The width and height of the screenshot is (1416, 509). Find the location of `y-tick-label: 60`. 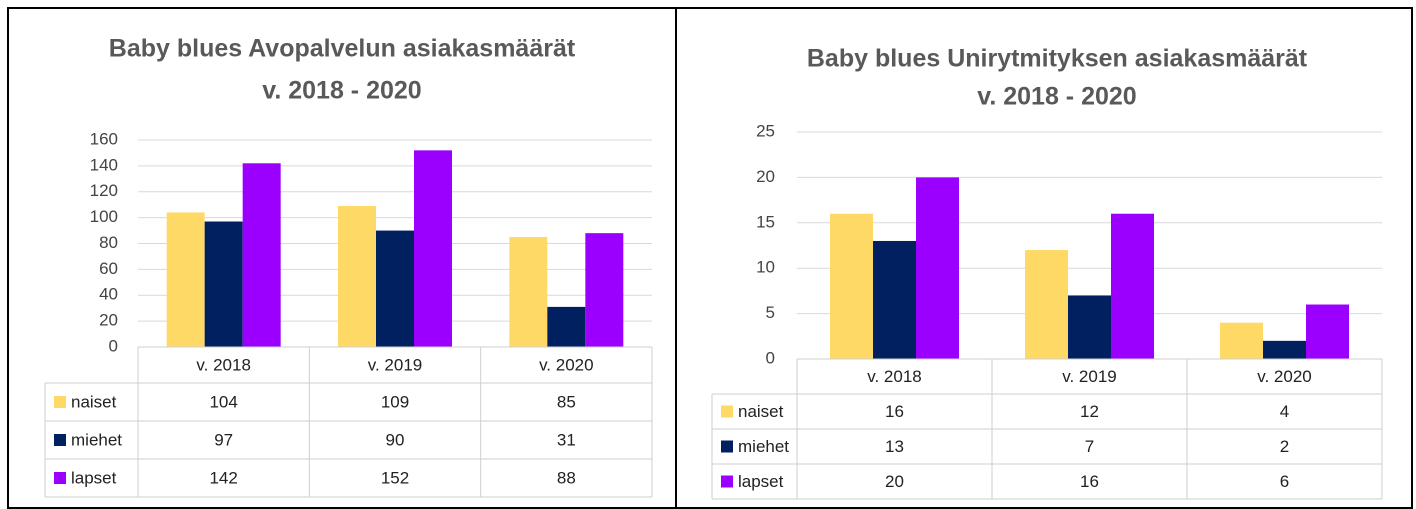

y-tick-label: 60 is located at coordinates (108, 268).